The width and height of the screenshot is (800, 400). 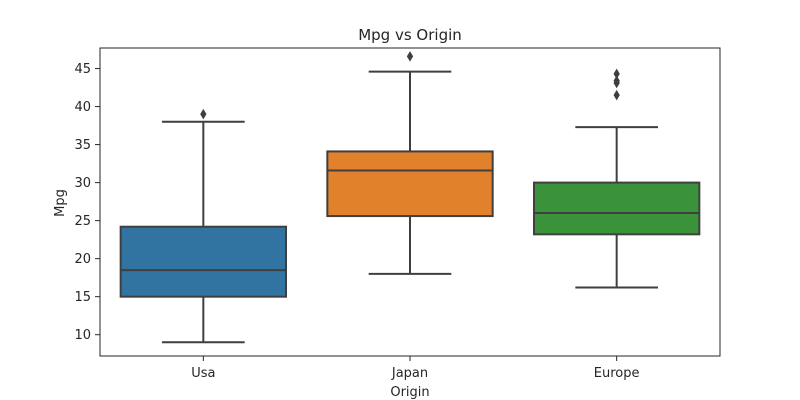 I want to click on y-axis-label: Mpg, so click(x=60, y=203).